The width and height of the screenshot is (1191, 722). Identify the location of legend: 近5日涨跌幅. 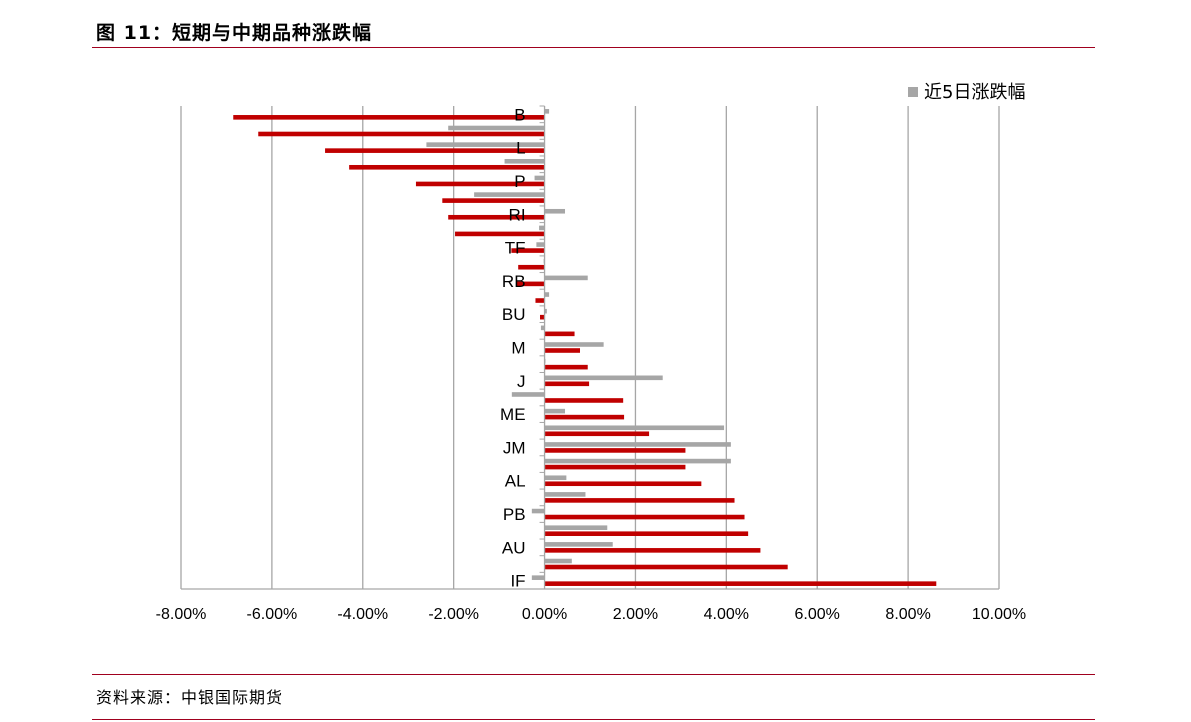
(966, 92).